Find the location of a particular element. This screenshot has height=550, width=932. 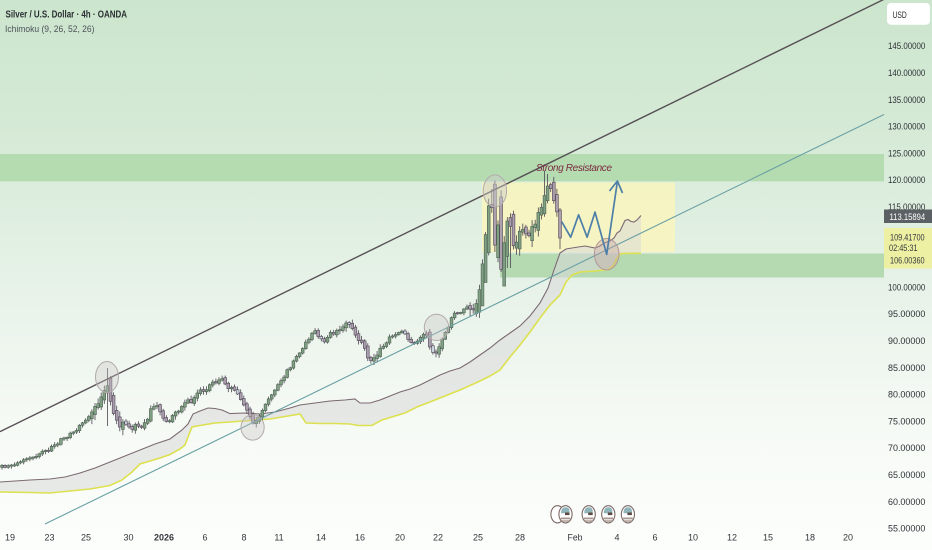

svg-text: 90.00000 is located at coordinates (906, 341).